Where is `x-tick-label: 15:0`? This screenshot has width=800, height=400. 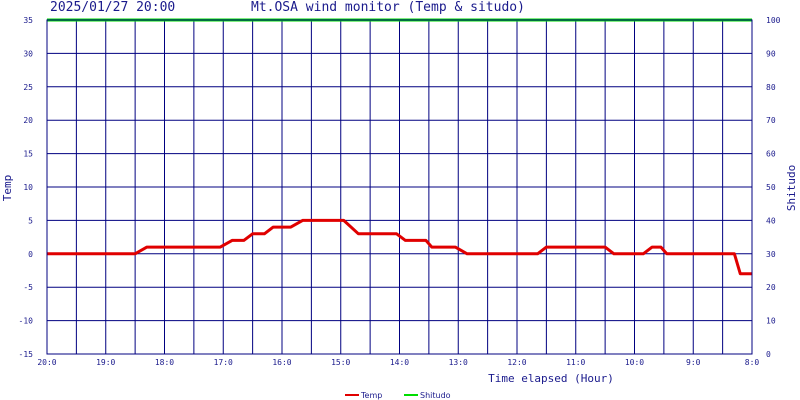
x-tick-label: 15:0 is located at coordinates (340, 362).